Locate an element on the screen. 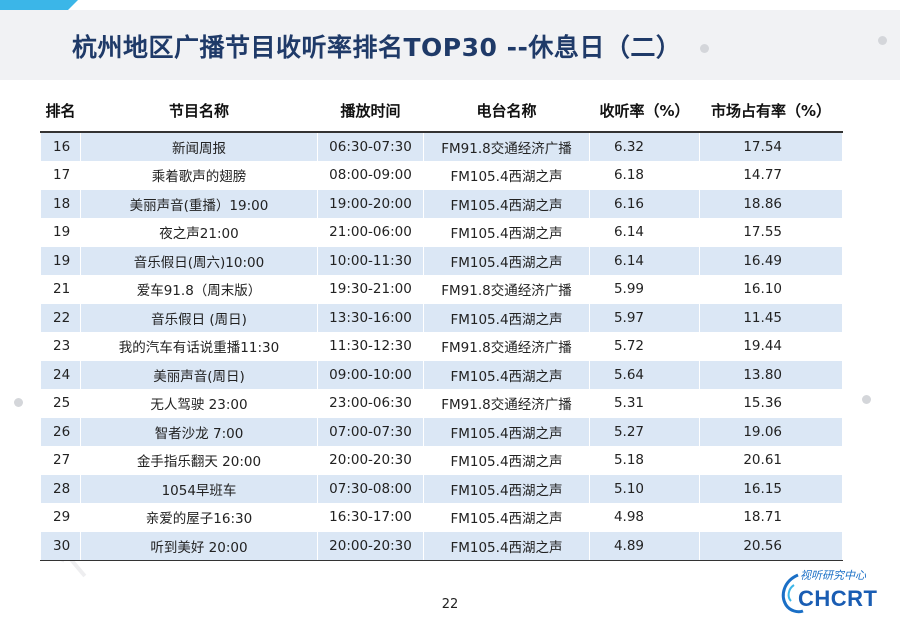  table-cell: 28 is located at coordinates (60, 489).